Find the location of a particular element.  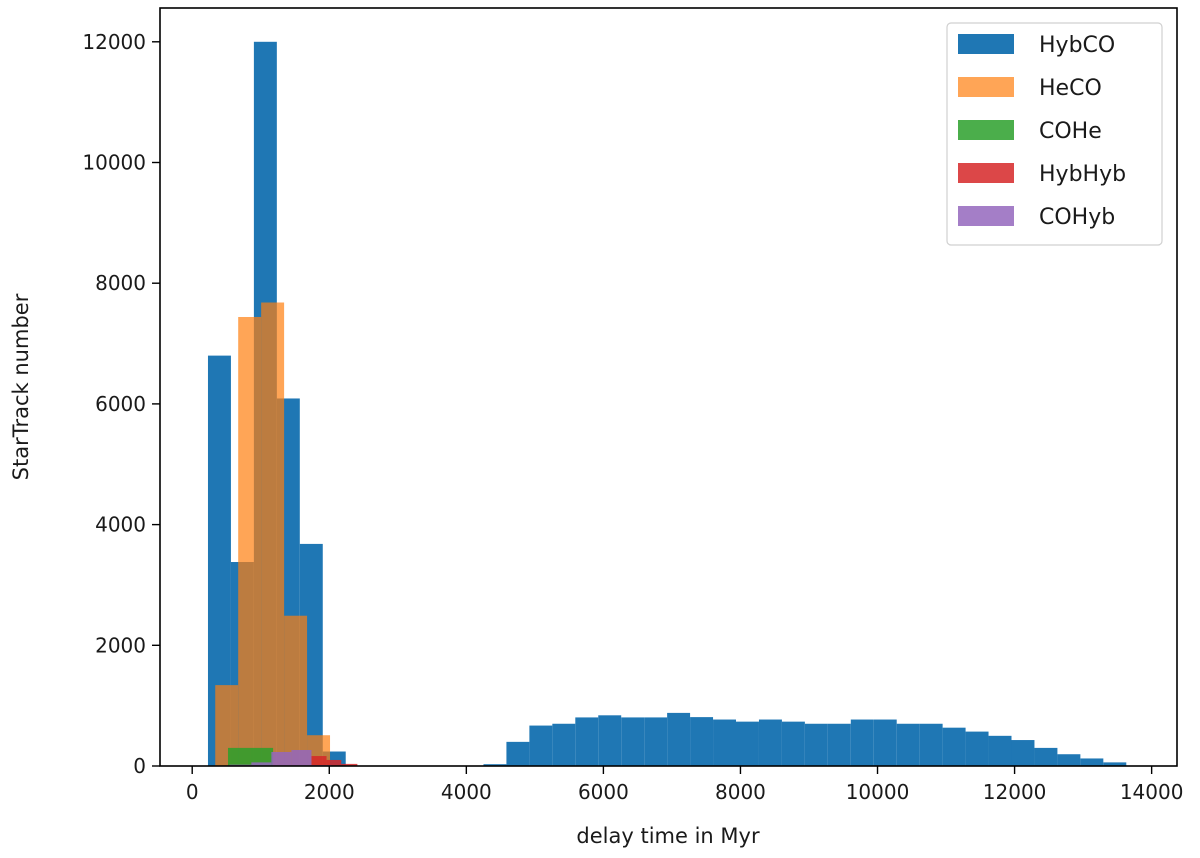

y-tick-label: 4000 is located at coordinates (120, 525).